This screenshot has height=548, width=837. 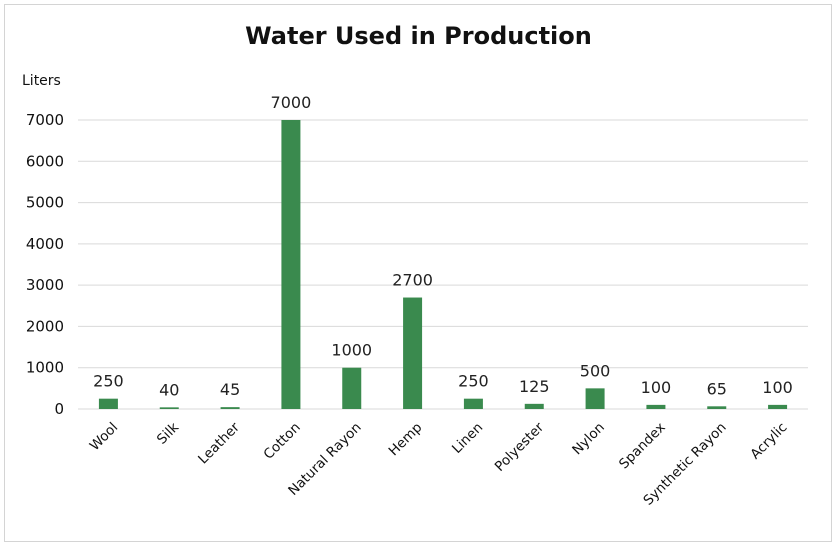 What do you see at coordinates (230, 389) in the screenshot?
I see `data-label: 45` at bounding box center [230, 389].